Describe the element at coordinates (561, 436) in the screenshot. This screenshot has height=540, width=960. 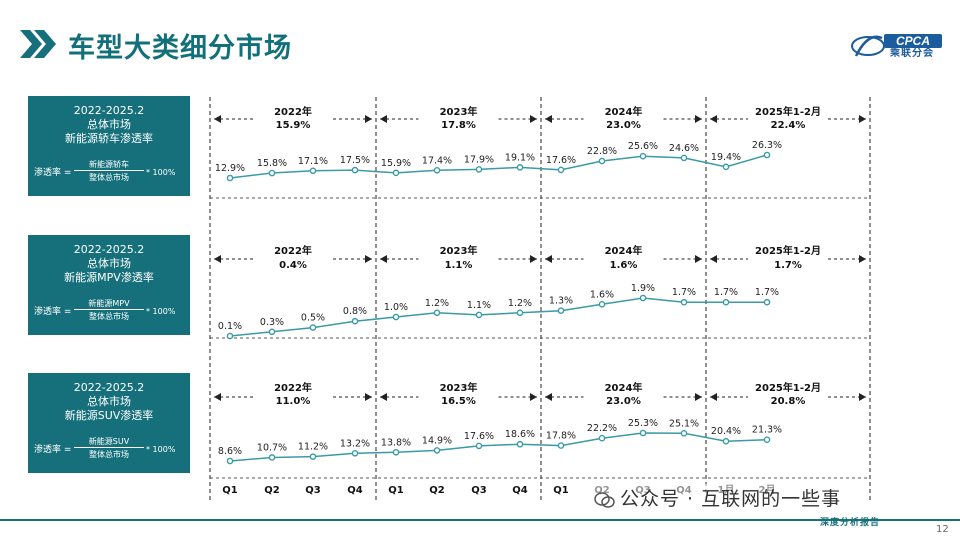
I see `data-label: 17.8%` at that location.